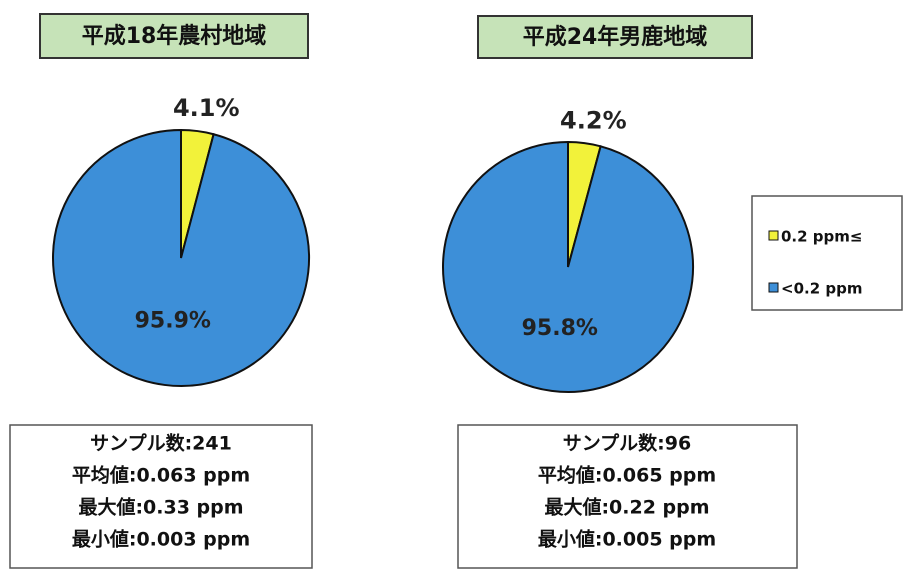 The height and width of the screenshot is (573, 903). Describe the element at coordinates (206, 108) in the screenshot. I see `slice-label: 4.1%` at that location.